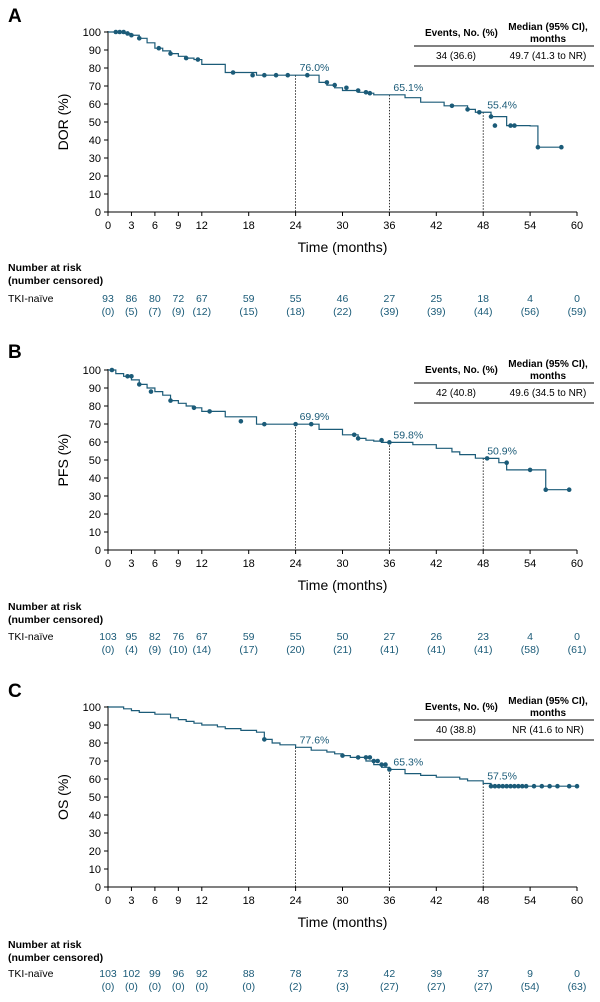  What do you see at coordinates (108, 299) in the screenshot?
I see `panel-a-risk-at-risk: 93` at bounding box center [108, 299].